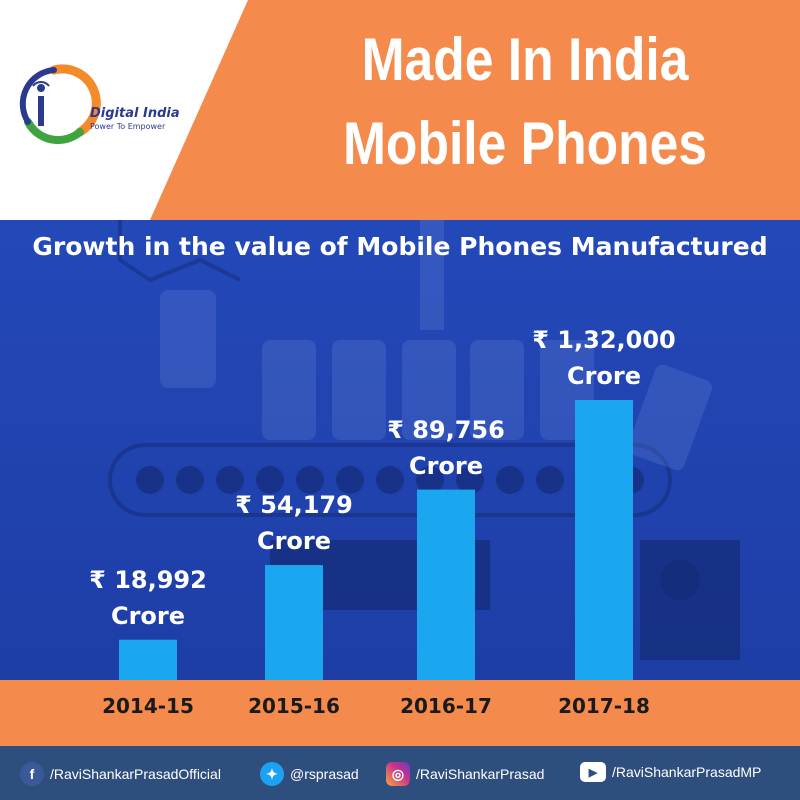 The width and height of the screenshot is (800, 800). I want to click on twitter-link: ✦ @rsprasad, so click(309, 774).